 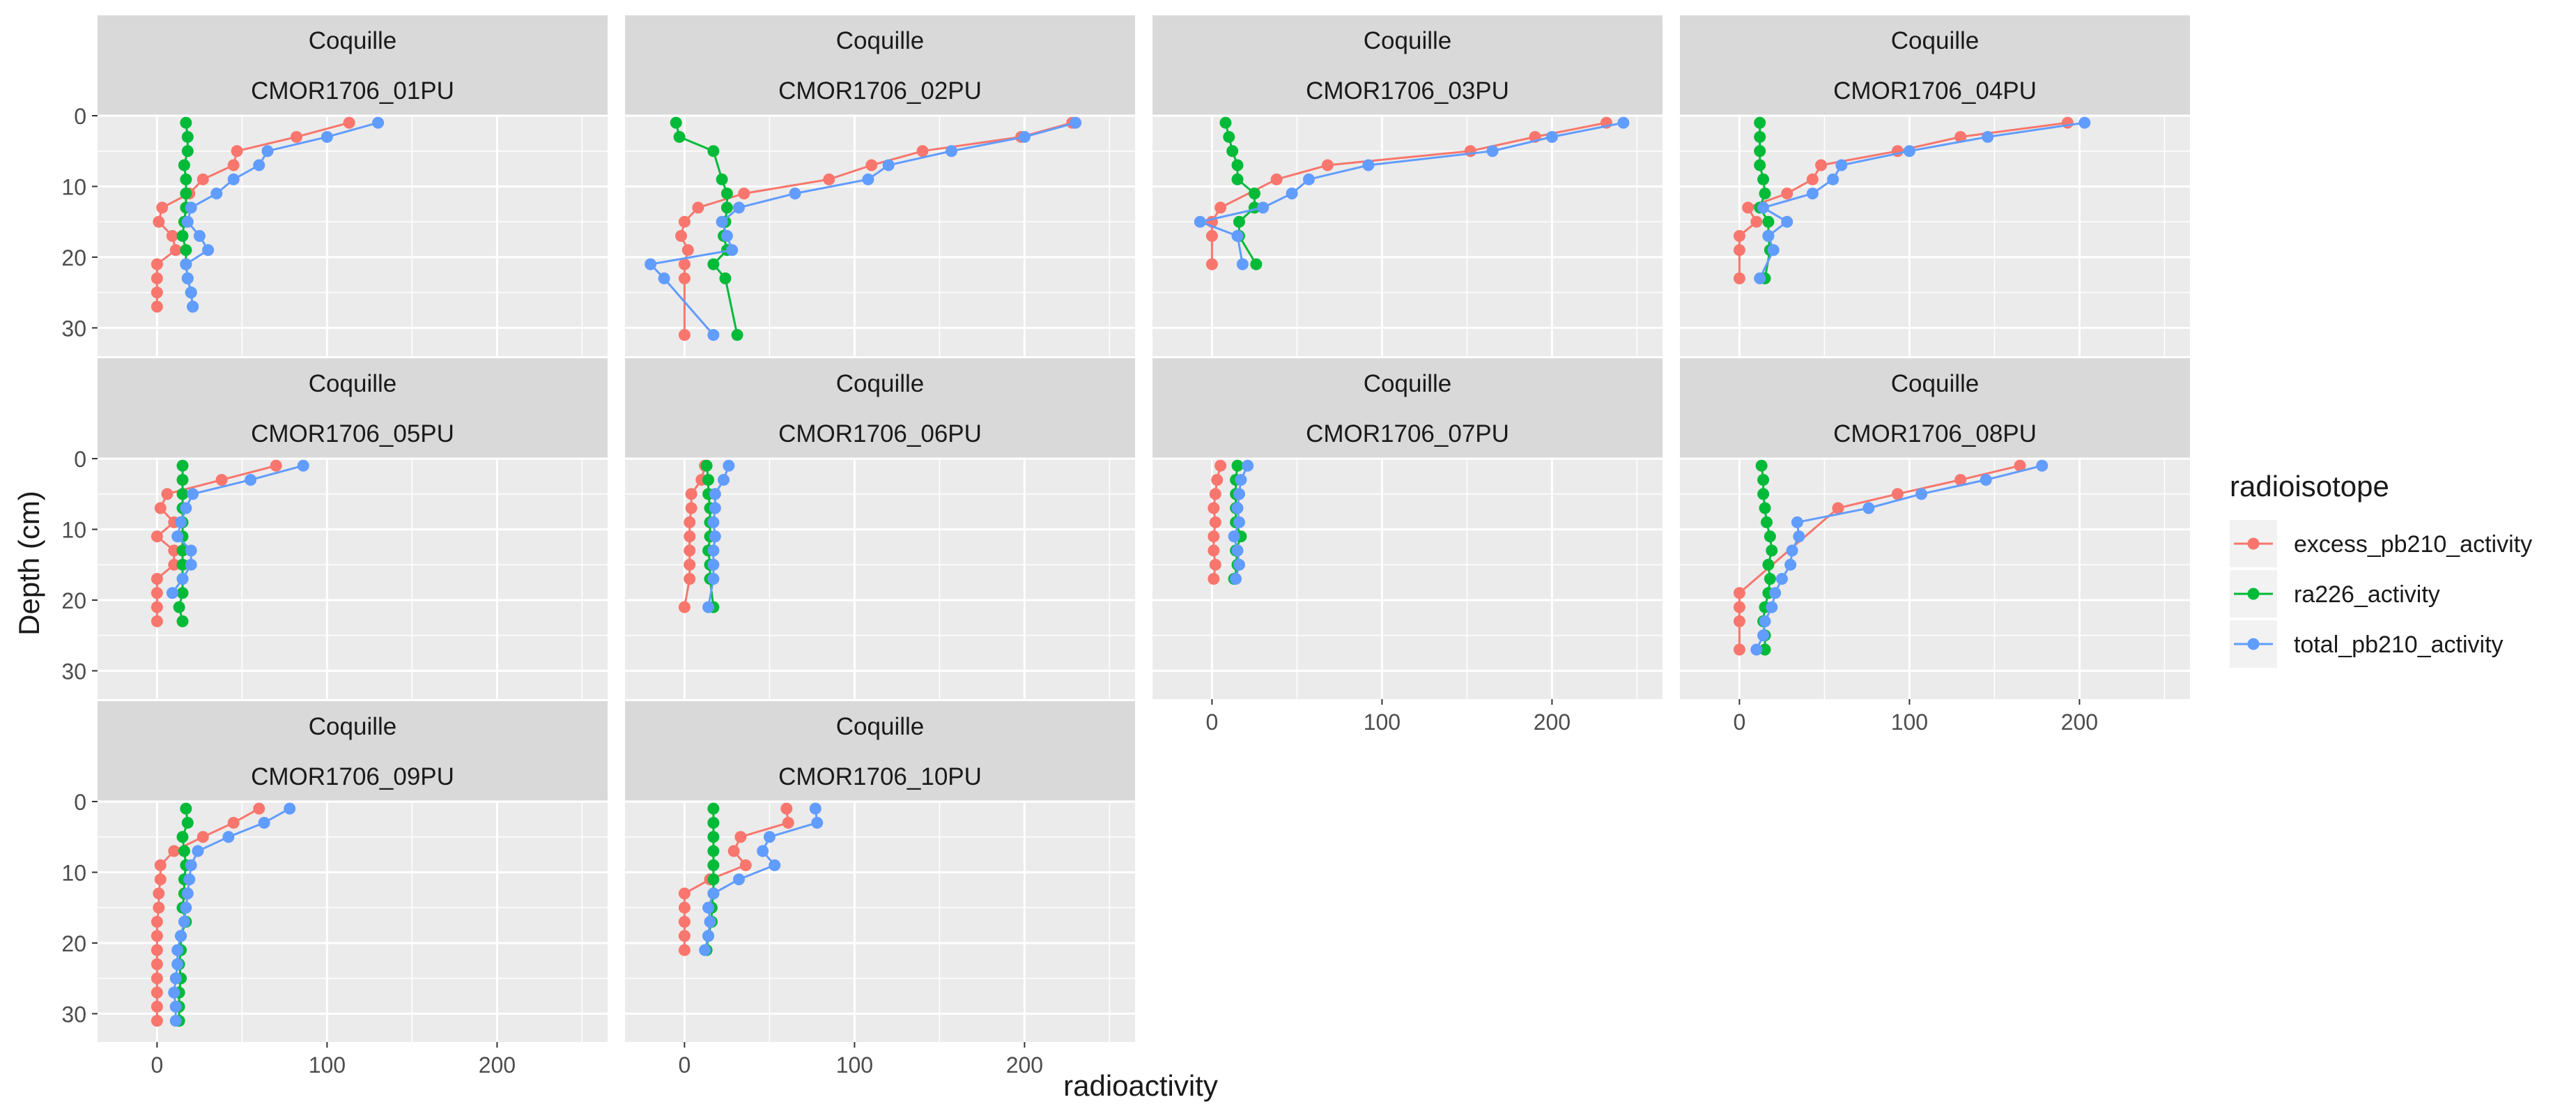 What do you see at coordinates (880, 579) in the screenshot?
I see `panel-background` at bounding box center [880, 579].